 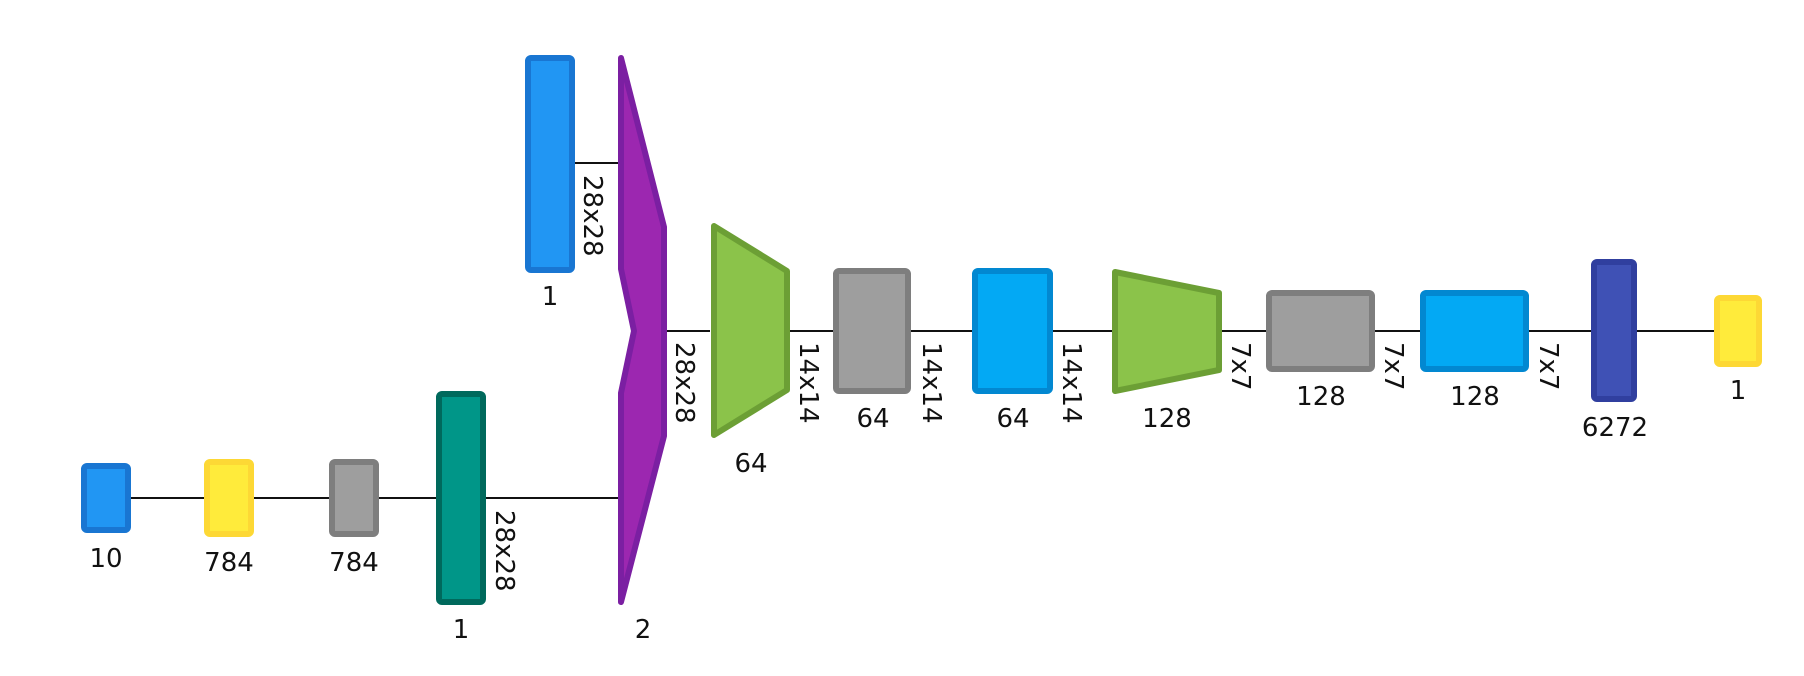 What do you see at coordinates (1615, 428) in the screenshot?
I see `layer-label: 6272` at bounding box center [1615, 428].